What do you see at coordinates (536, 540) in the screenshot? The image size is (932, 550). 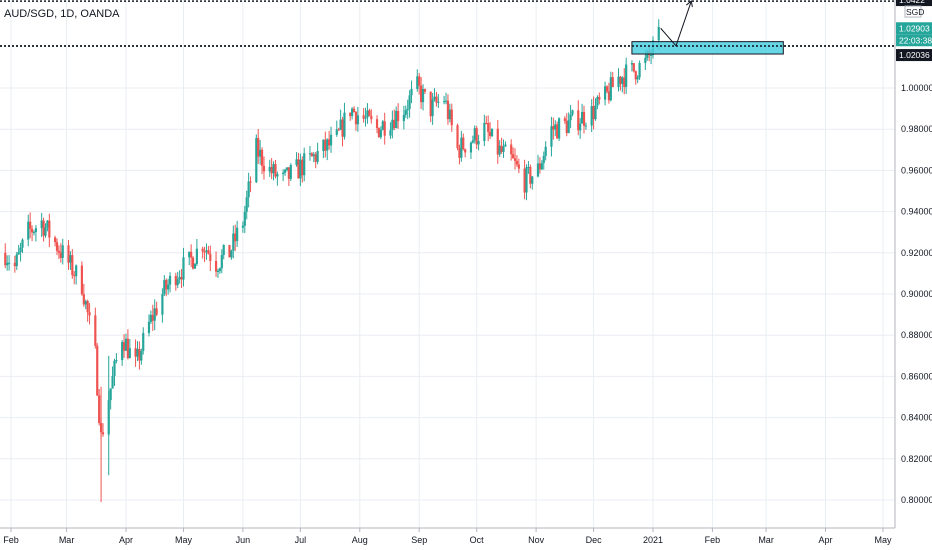 I see `x-tick-label: Nov` at bounding box center [536, 540].